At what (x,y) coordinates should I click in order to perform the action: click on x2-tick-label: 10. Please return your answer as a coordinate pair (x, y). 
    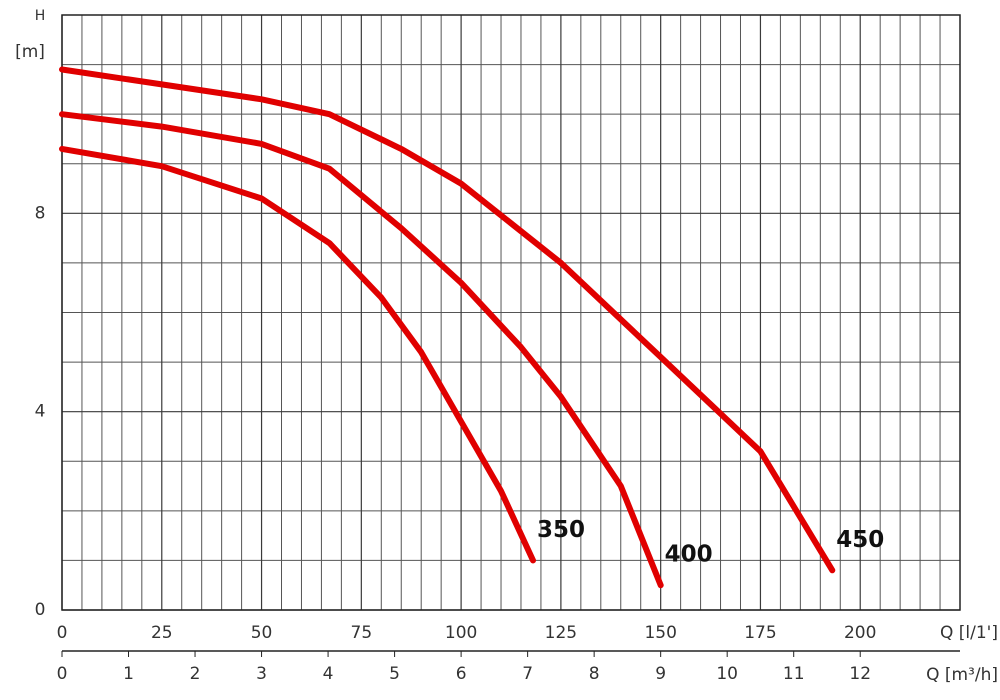
    Looking at the image, I should click on (727, 674).